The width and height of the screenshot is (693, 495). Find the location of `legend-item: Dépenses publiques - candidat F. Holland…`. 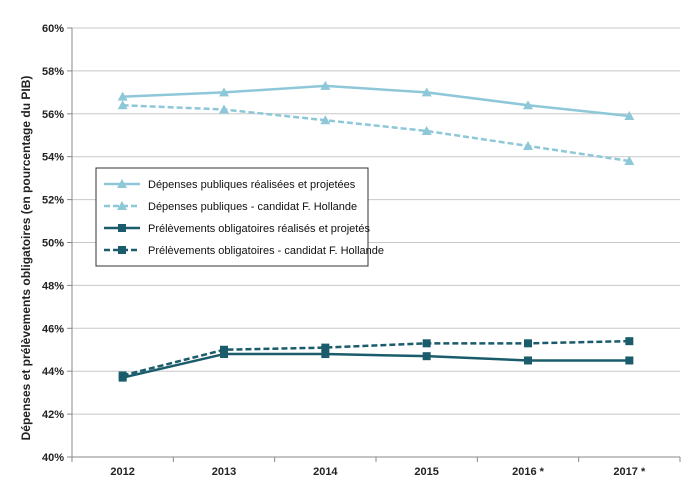

legend-item: Dépenses publiques - candidat F. Holland… is located at coordinates (230, 207).